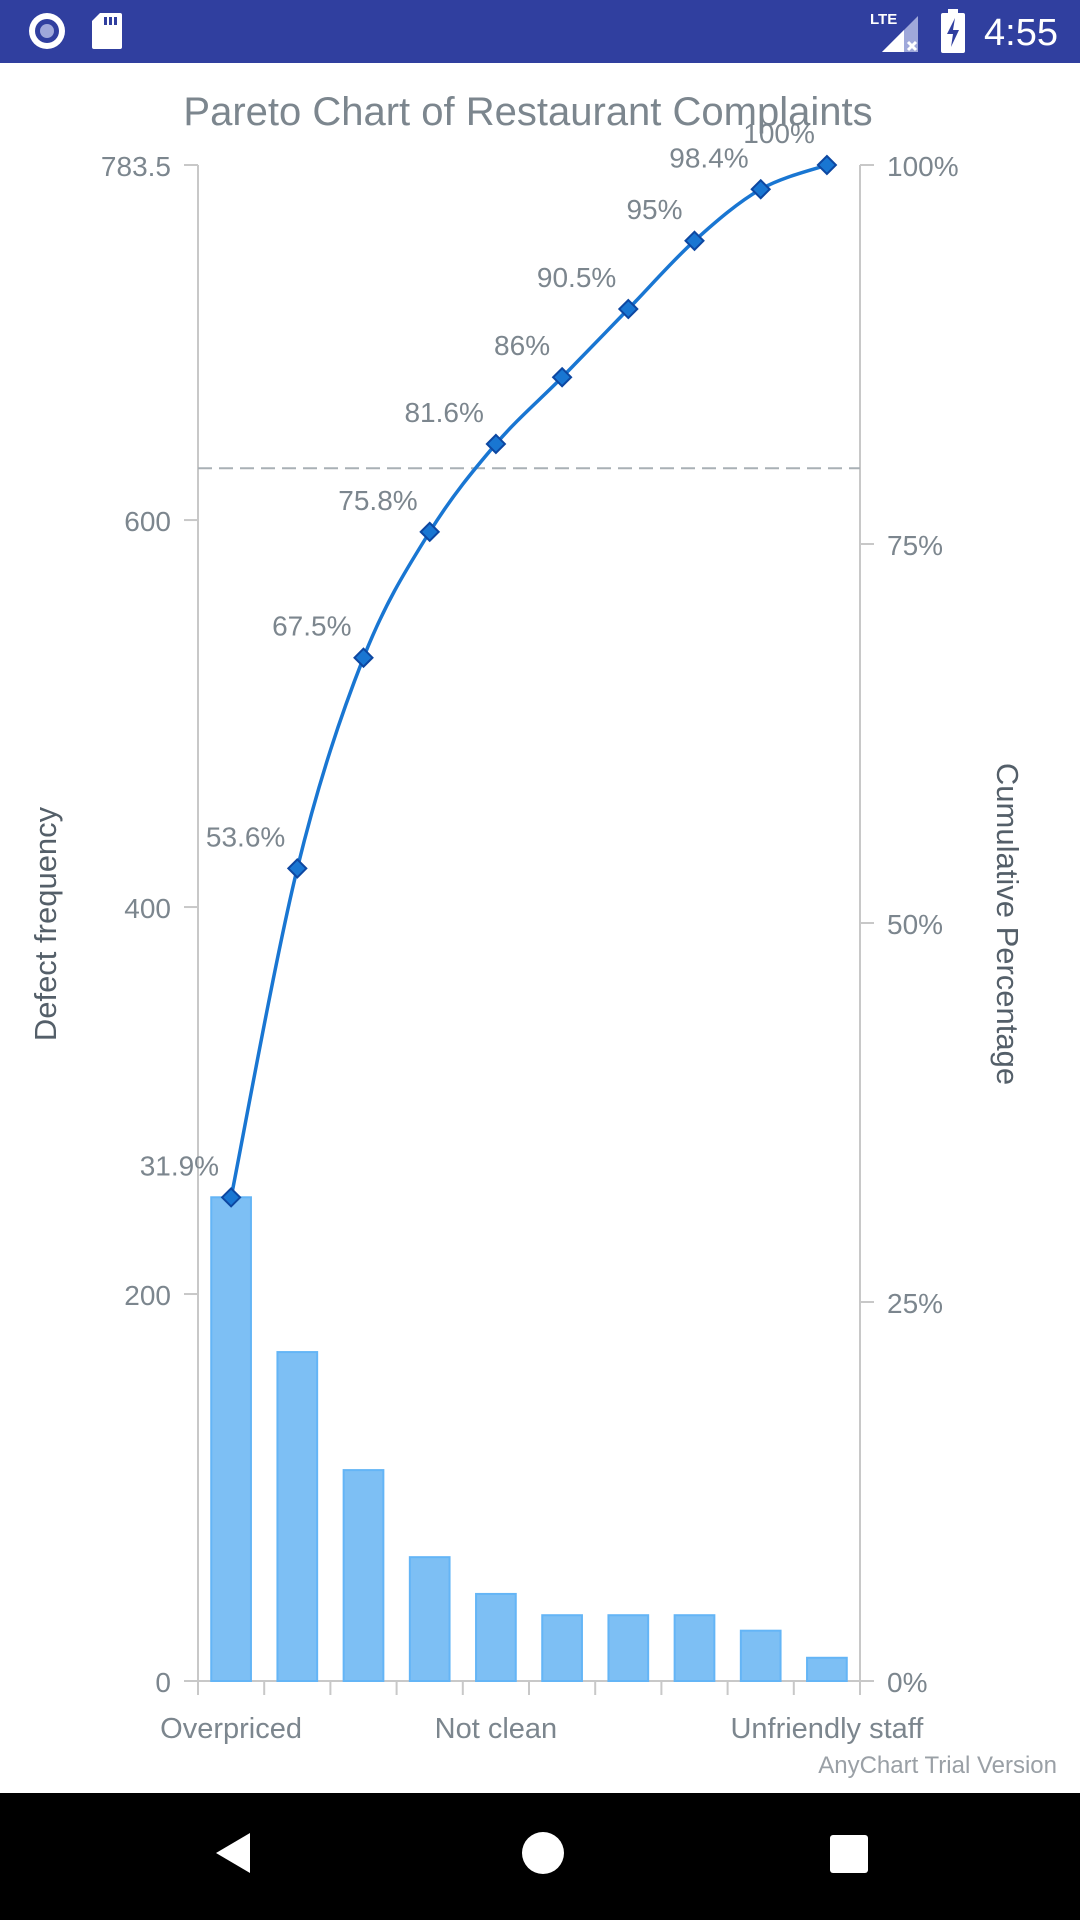 The width and height of the screenshot is (1080, 1920). I want to click on network-label: LTE, so click(883, 19).